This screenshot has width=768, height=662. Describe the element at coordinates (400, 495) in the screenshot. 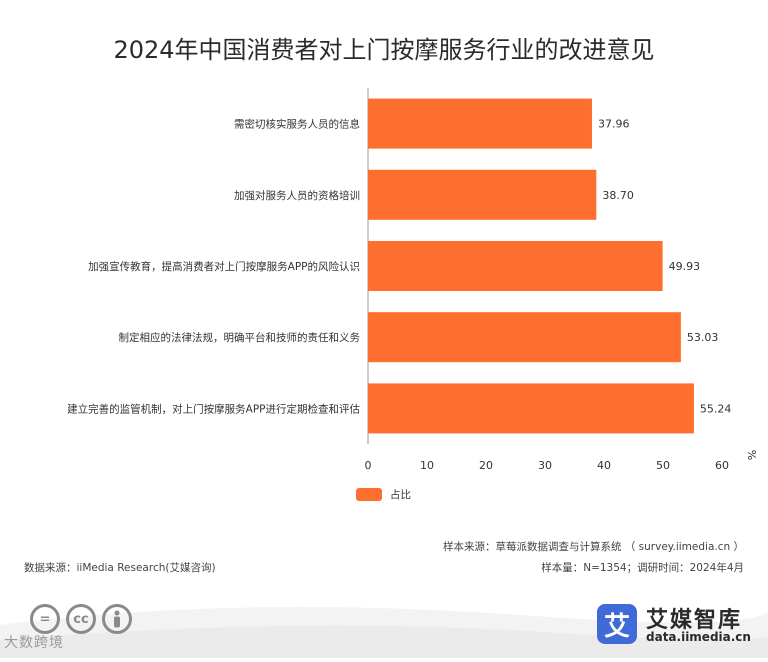

I see `legend-label: 占比` at that location.